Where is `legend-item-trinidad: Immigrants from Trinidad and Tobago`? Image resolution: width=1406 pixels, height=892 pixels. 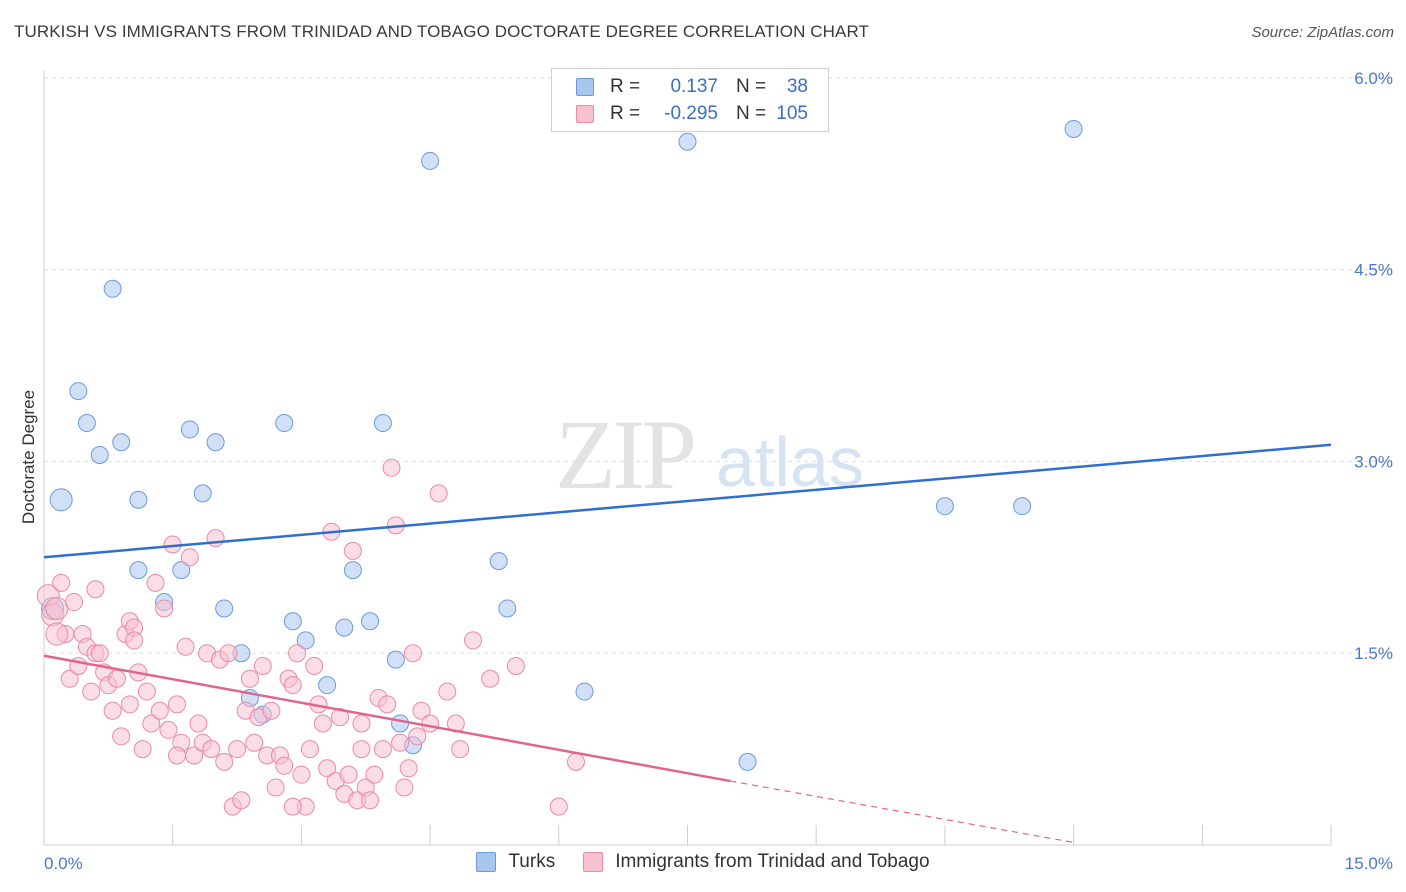 legend-item-trinidad: Immigrants from Trinidad and Tobago is located at coordinates (756, 862).